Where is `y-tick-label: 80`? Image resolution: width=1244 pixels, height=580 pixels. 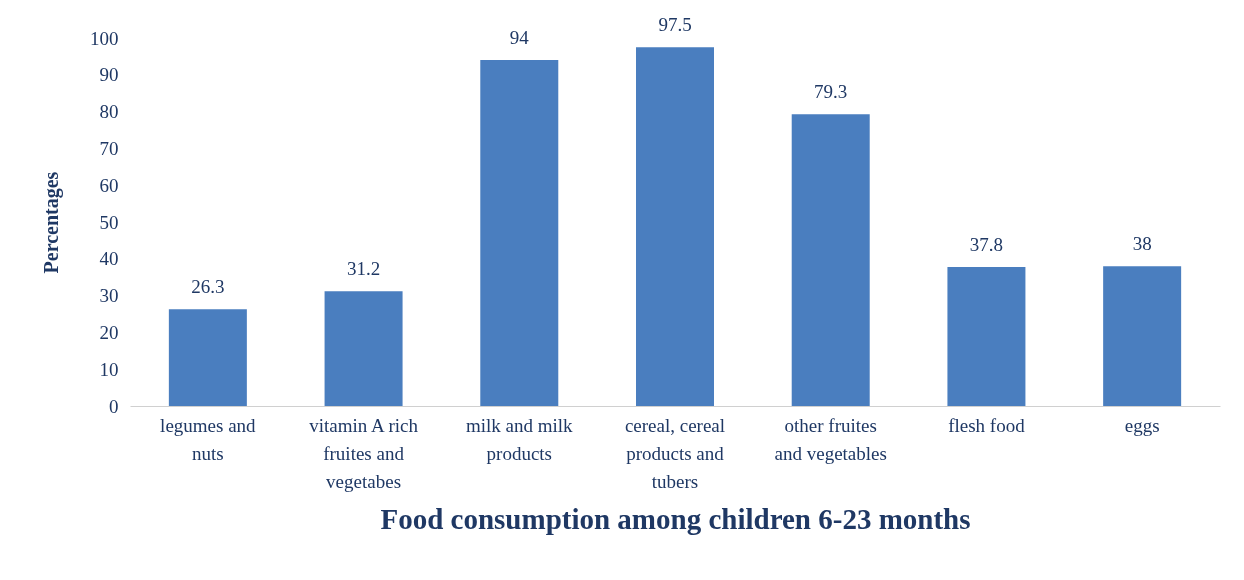
y-tick-label: 80 is located at coordinates (109, 112).